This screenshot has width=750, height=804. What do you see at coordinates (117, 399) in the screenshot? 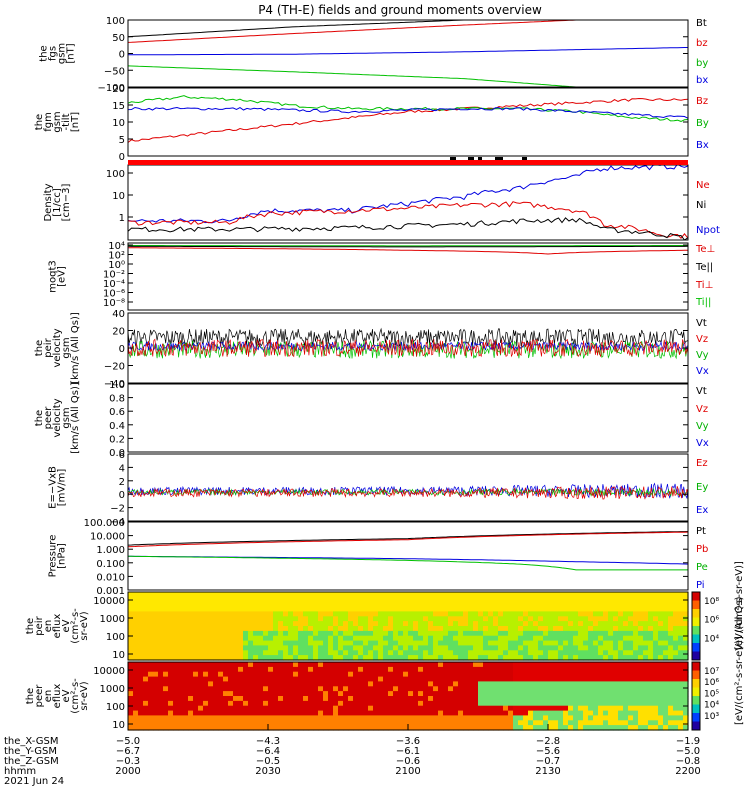
I see `y-tick-label: 0.8` at bounding box center [117, 399].